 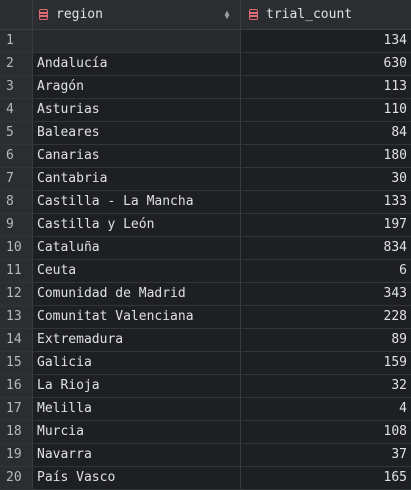 What do you see at coordinates (403, 270) in the screenshot?
I see `cell-trial-count: 6` at bounding box center [403, 270].